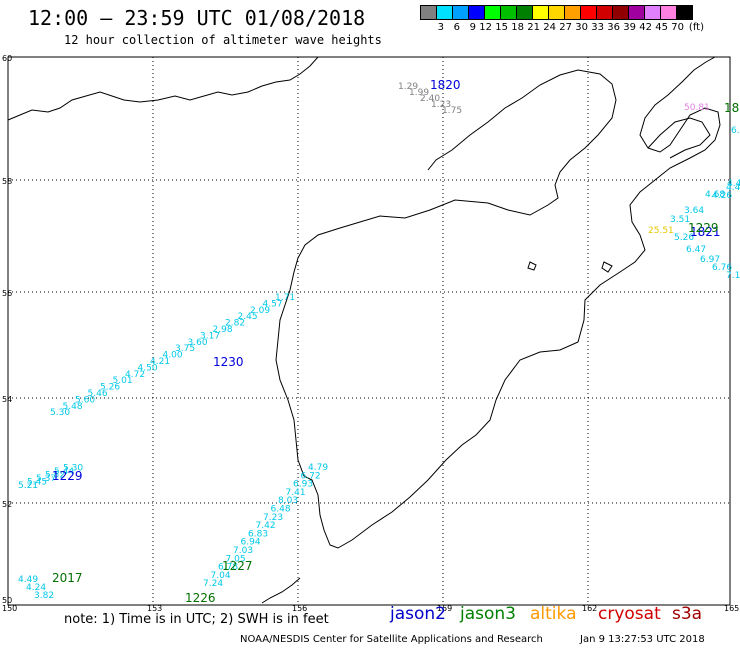 This screenshot has height=650, width=740. What do you see at coordinates (696, 250) in the screenshot?
I see `swh-value: 6.47` at bounding box center [696, 250].